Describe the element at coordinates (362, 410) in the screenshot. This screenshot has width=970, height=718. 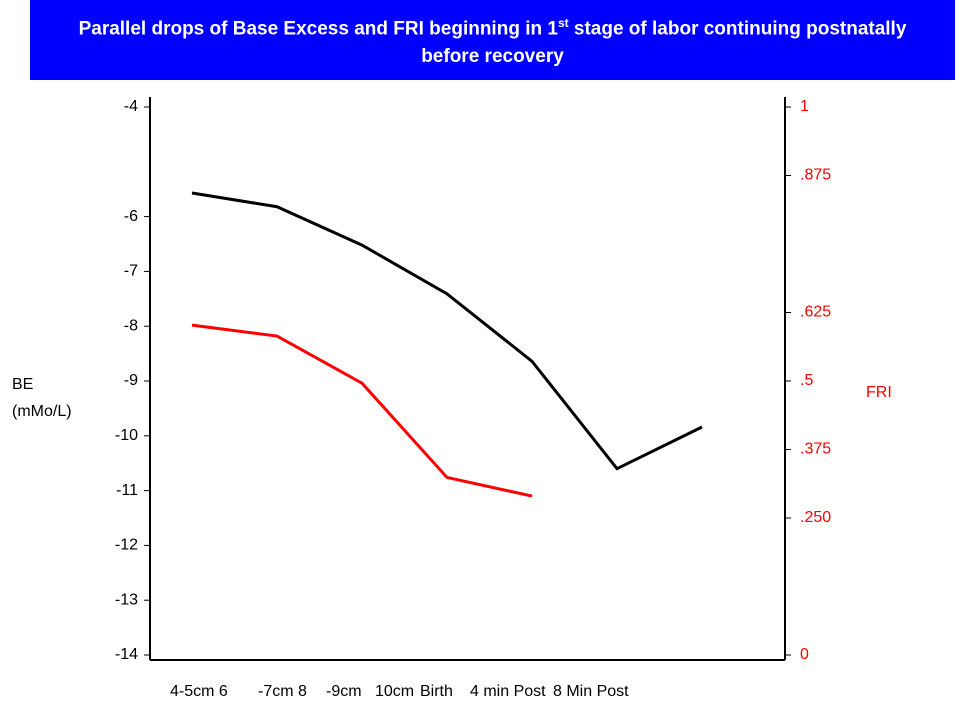
I see `line` at that location.